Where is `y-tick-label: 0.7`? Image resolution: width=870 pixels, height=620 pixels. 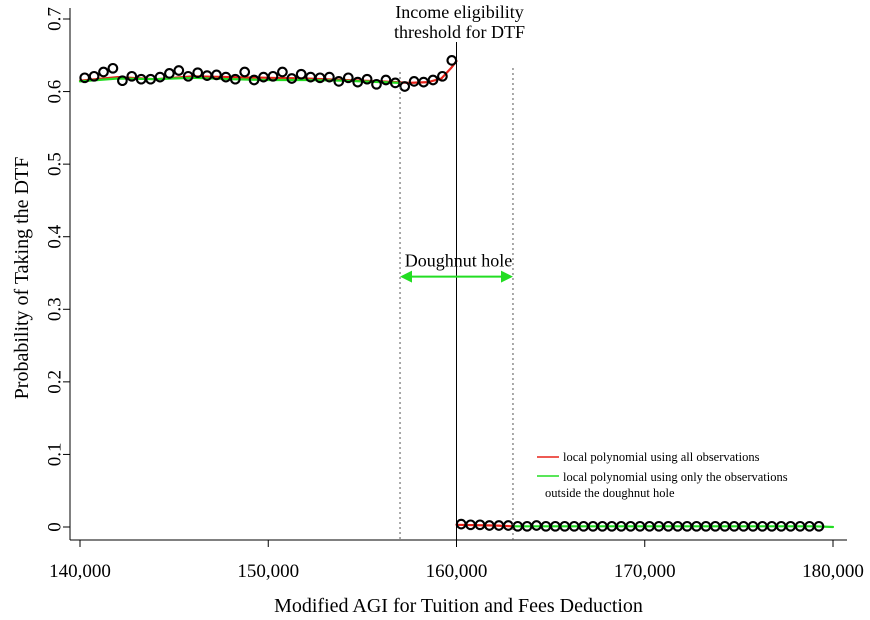
y-tick-label: 0.7 is located at coordinates (55, 19).